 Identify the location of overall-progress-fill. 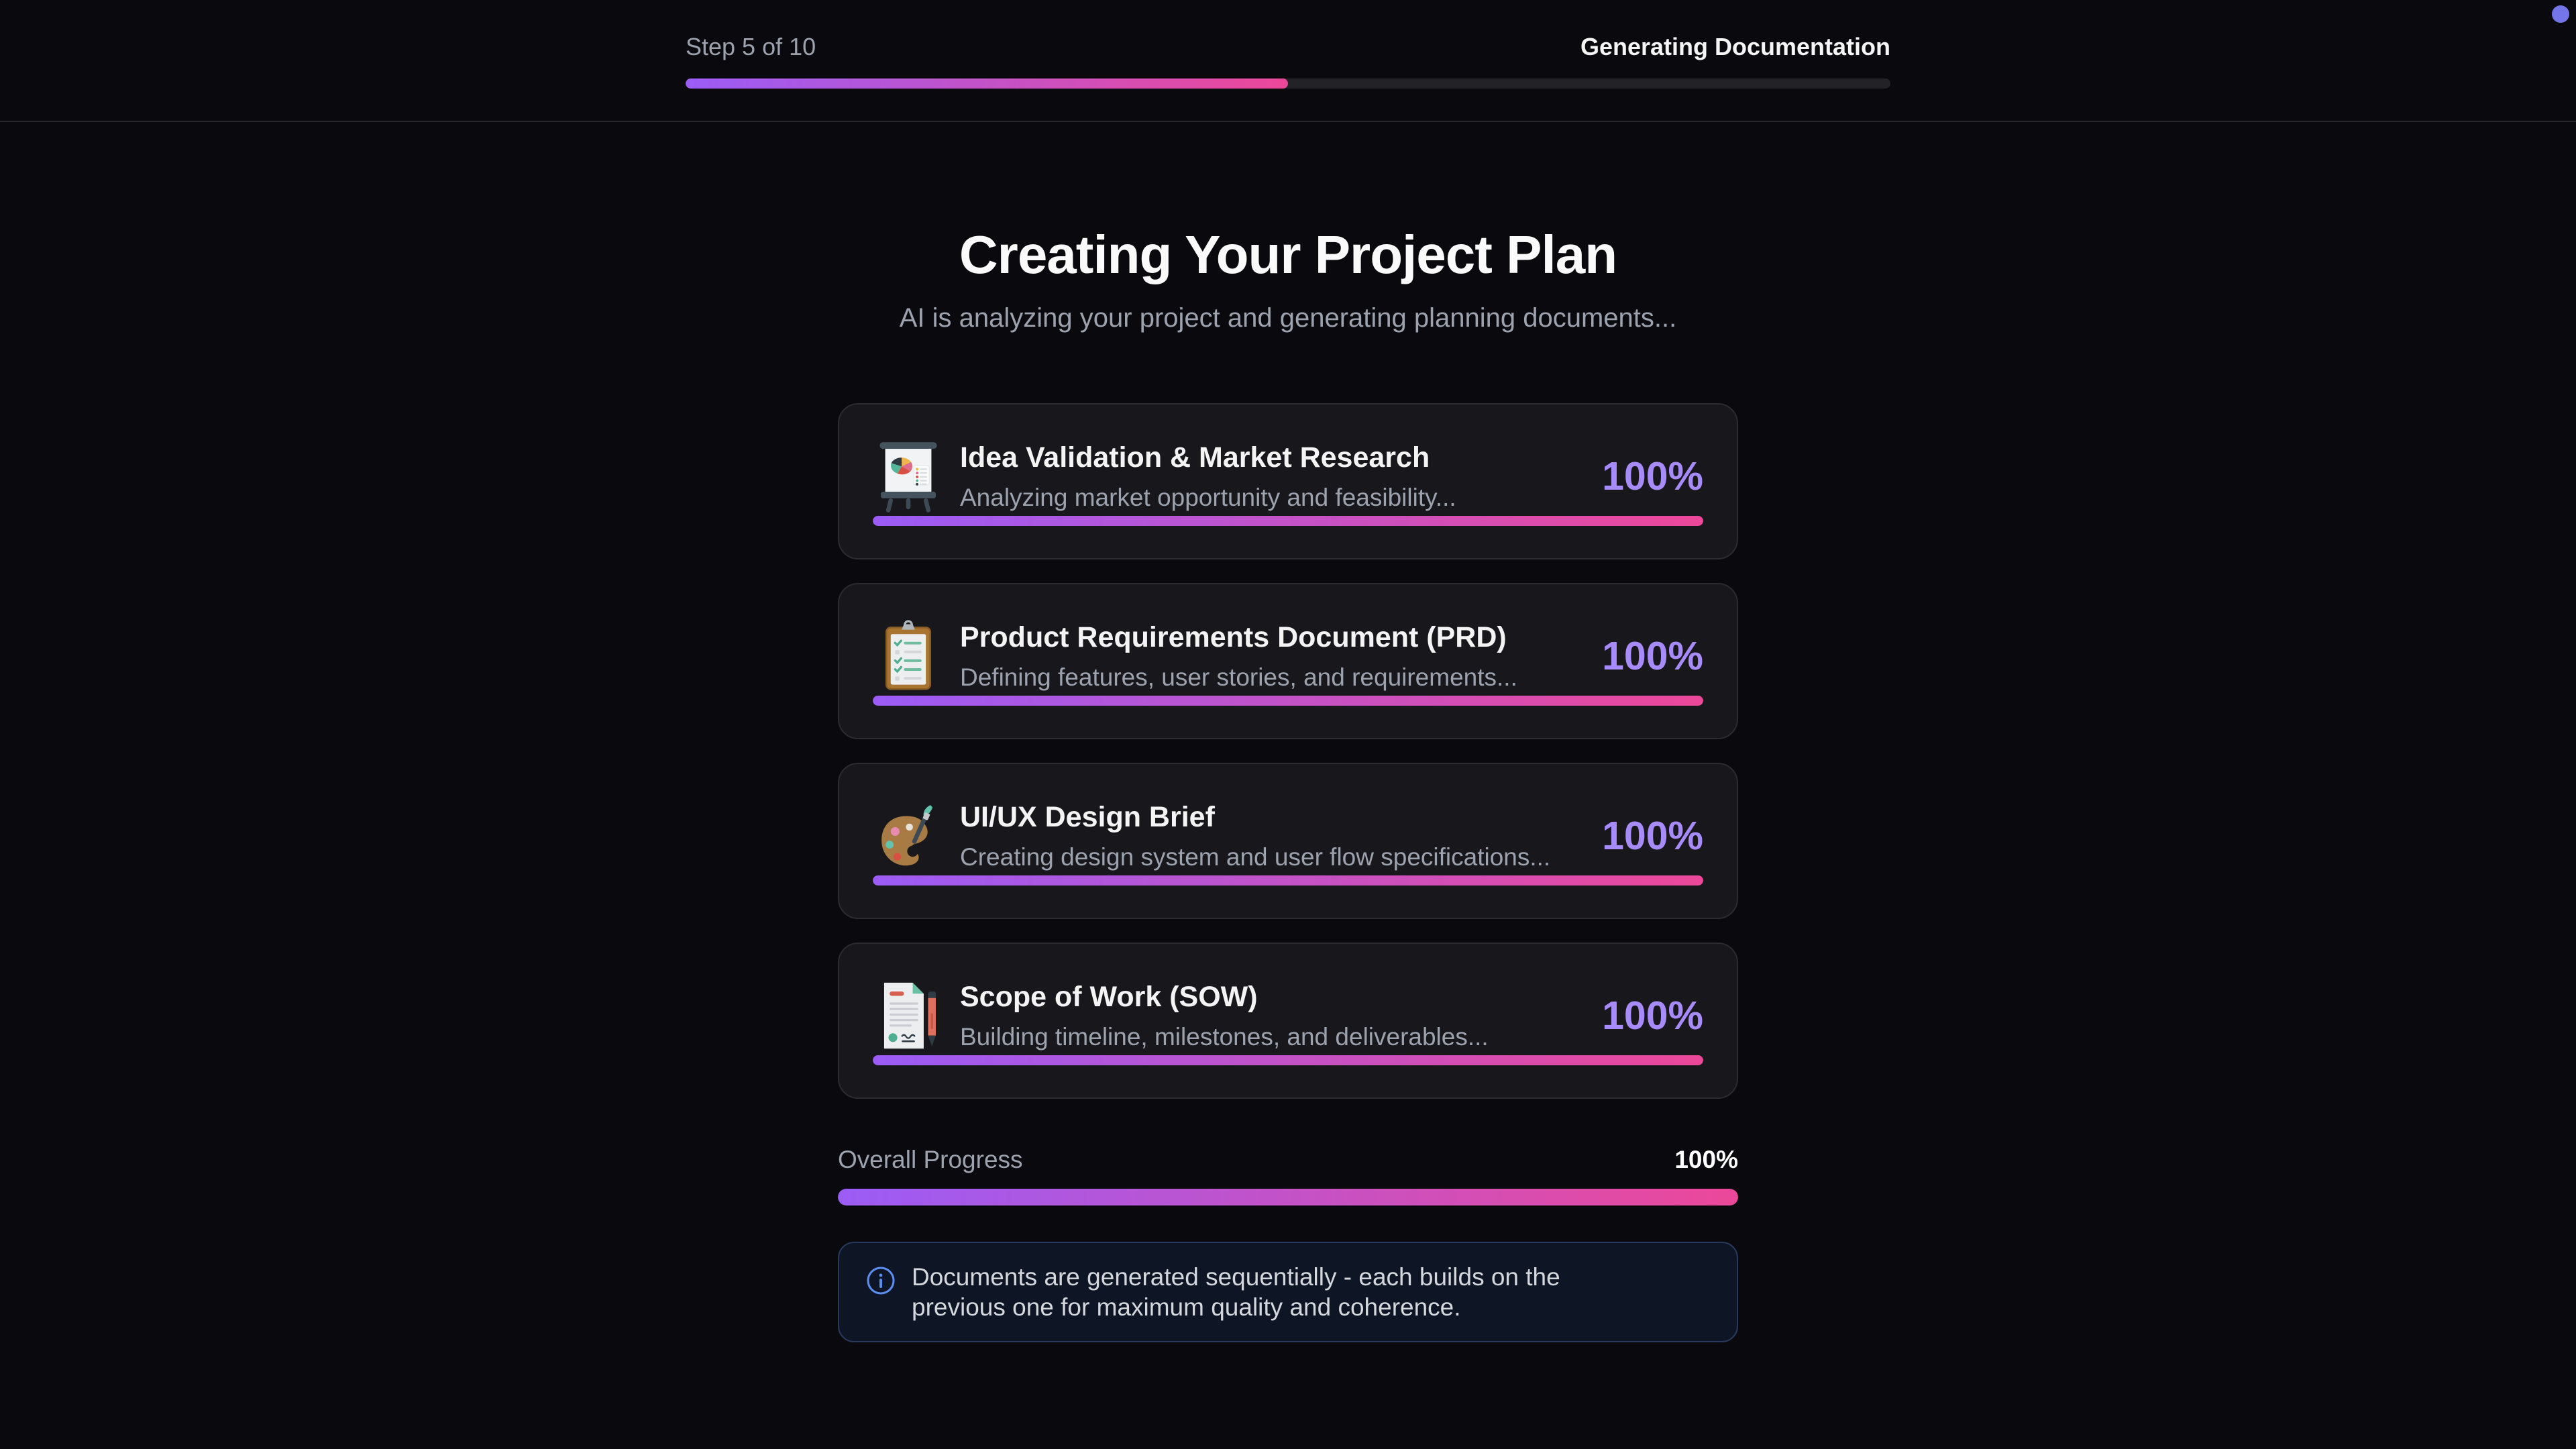
(1288, 1197).